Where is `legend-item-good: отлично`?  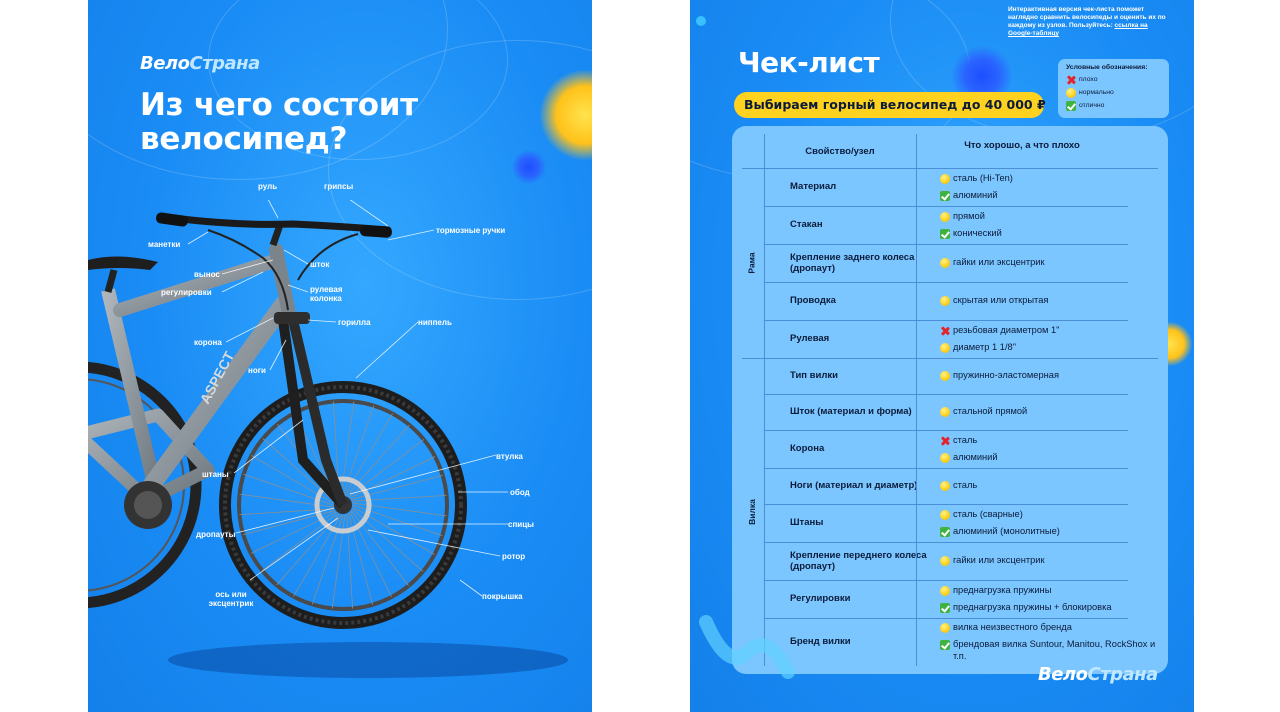 legend-item-good: отлично is located at coordinates (1113, 105).